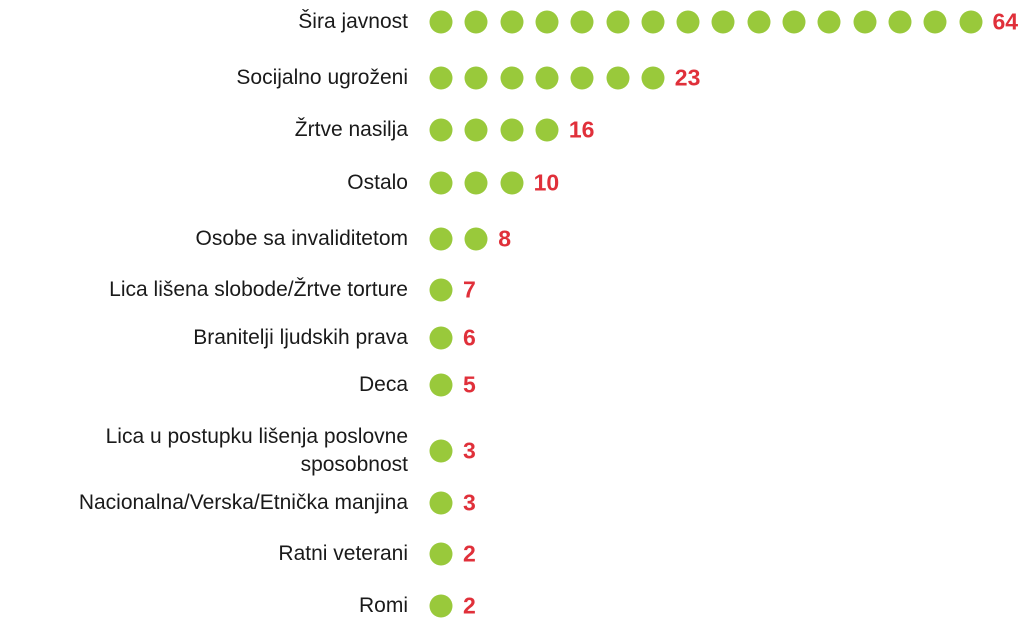 Image resolution: width=1034 pixels, height=620 pixels. Describe the element at coordinates (546, 182) in the screenshot. I see `value-label: 10` at that location.